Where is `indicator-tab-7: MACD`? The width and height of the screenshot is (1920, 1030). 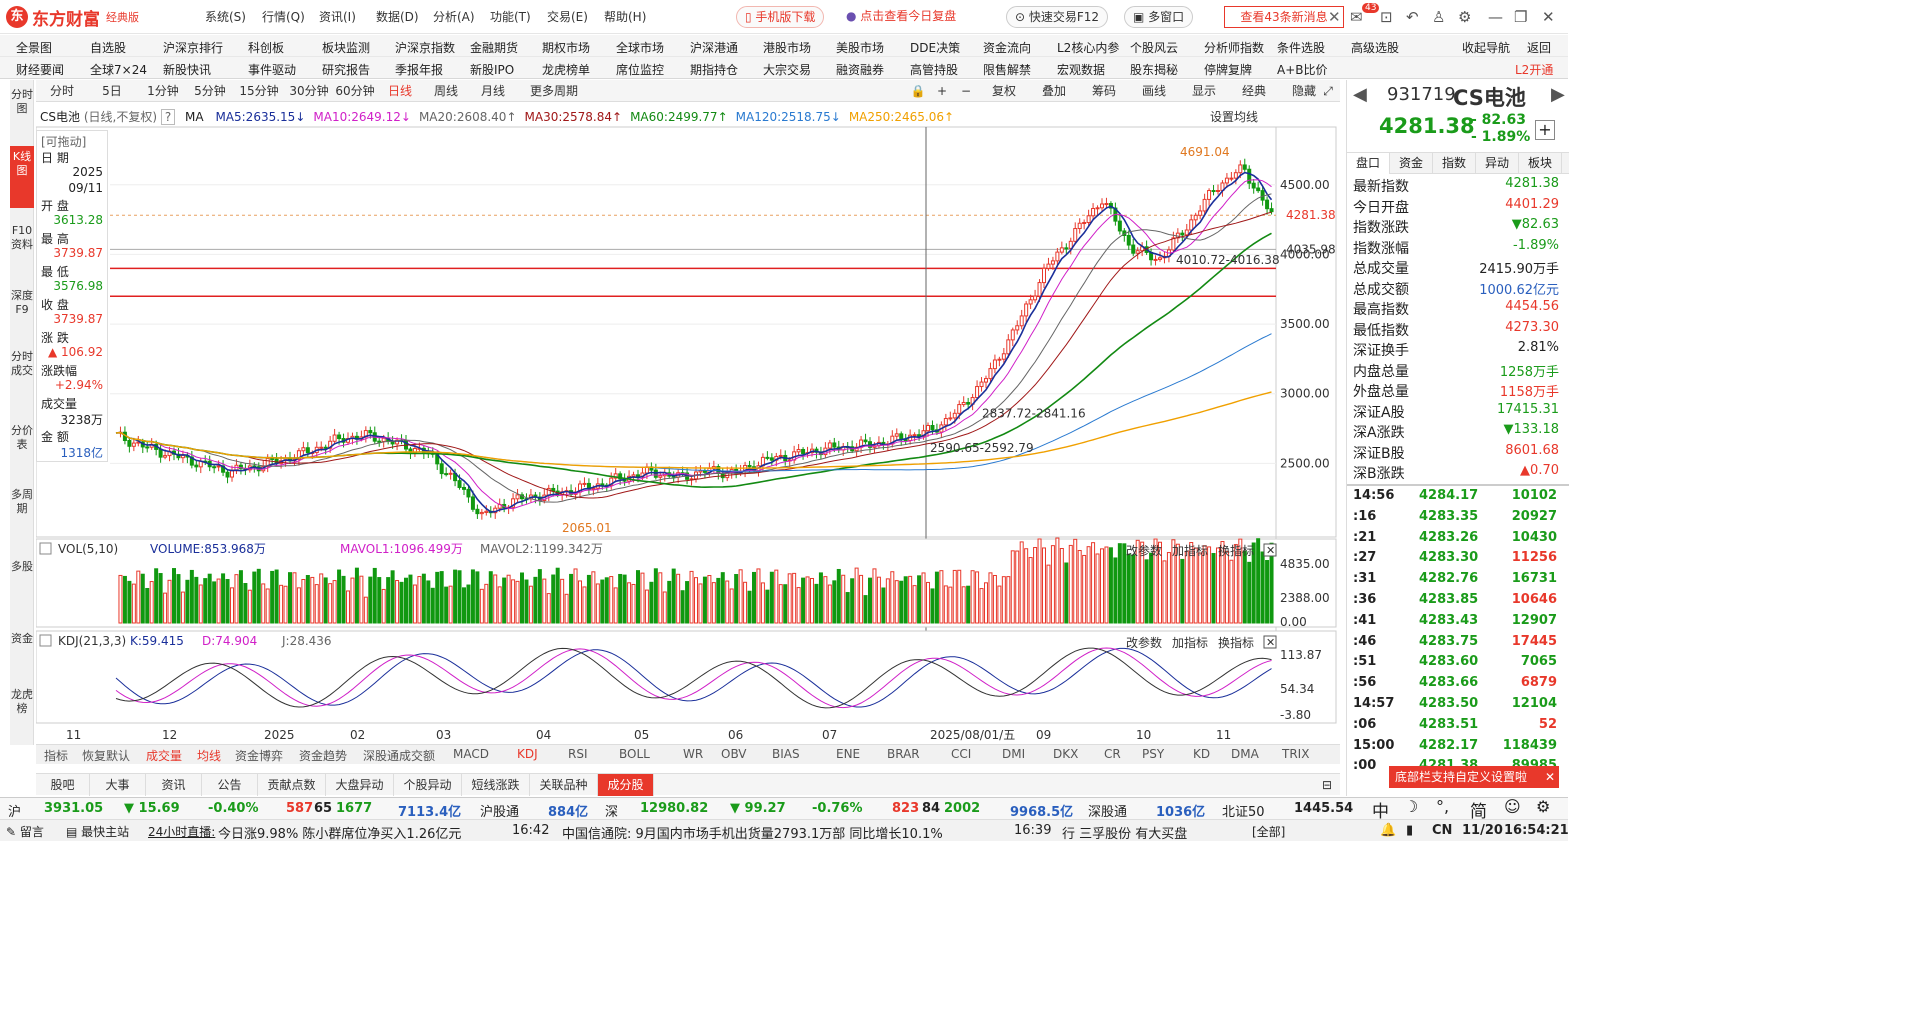 indicator-tab-7: MACD is located at coordinates (471, 754).